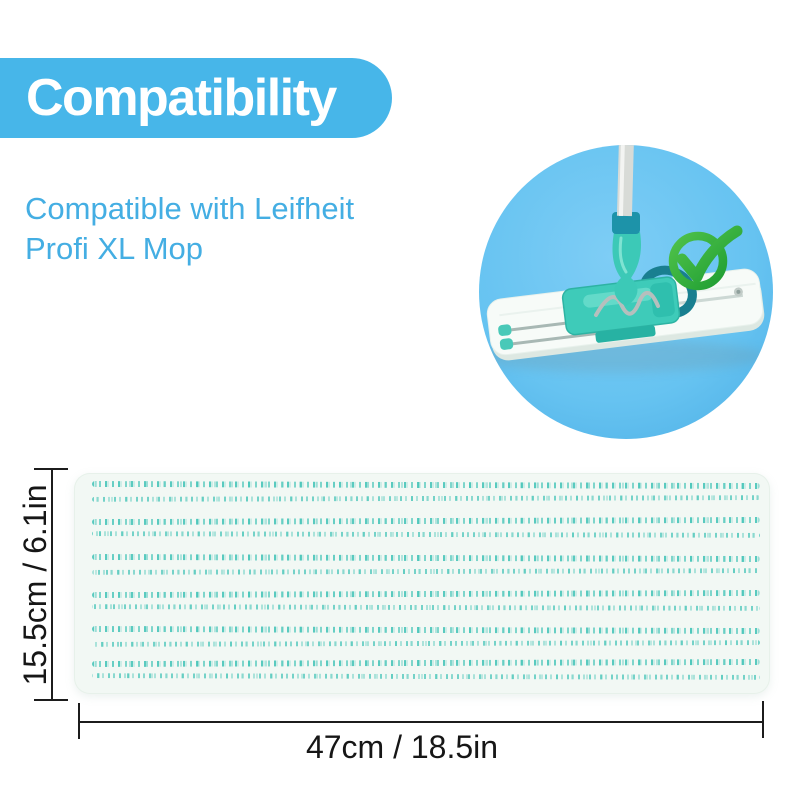 This screenshot has width=800, height=800. Describe the element at coordinates (626, 223) in the screenshot. I see `mop-collar` at that location.